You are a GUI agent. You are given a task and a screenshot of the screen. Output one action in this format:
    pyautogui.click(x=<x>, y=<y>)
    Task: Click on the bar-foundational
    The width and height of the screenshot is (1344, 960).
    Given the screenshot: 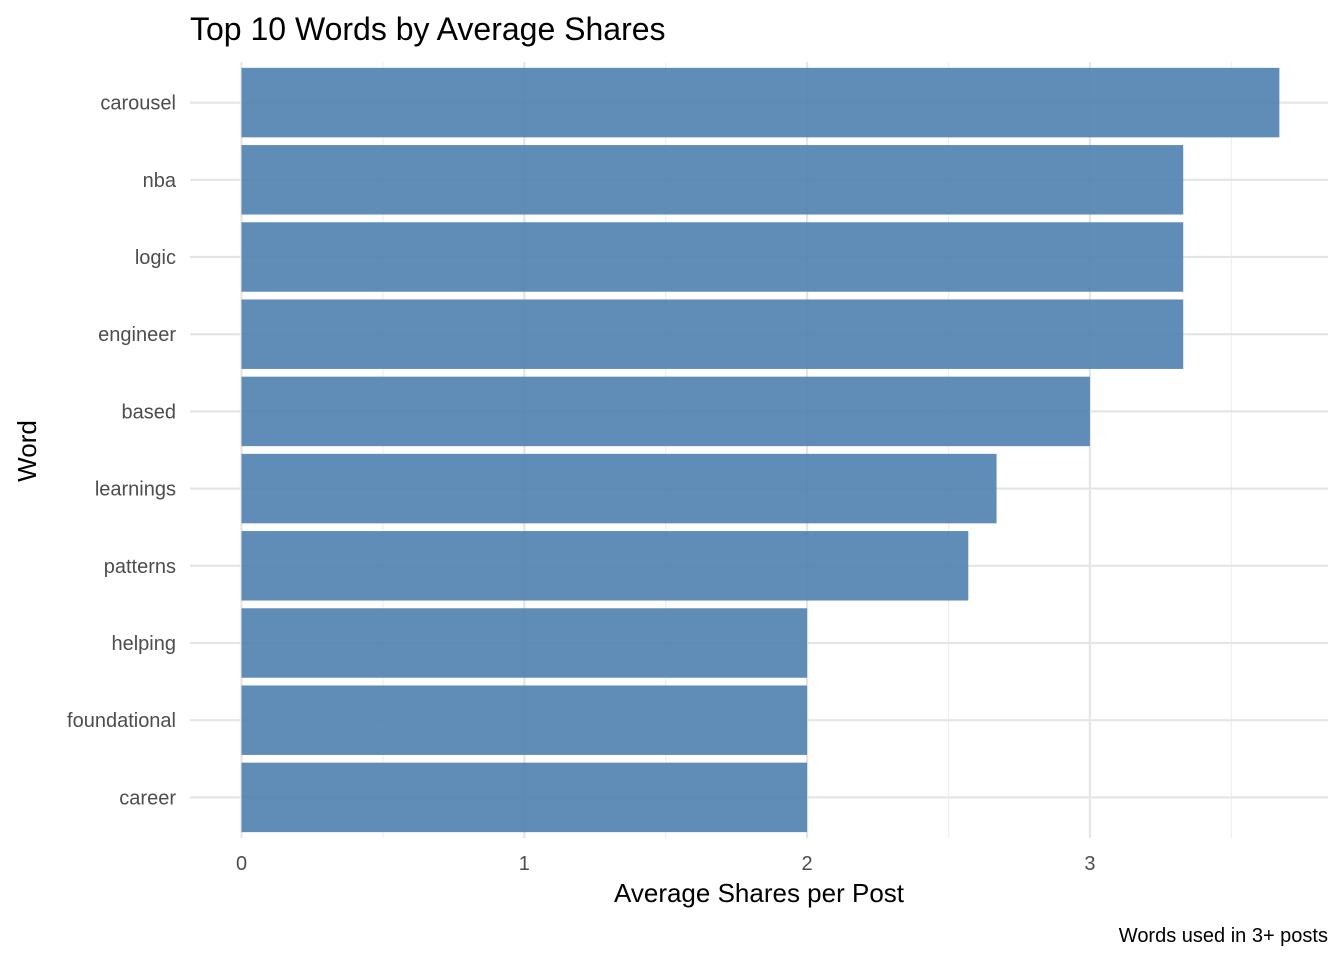 What is the action you would take?
    pyautogui.click(x=524, y=720)
    